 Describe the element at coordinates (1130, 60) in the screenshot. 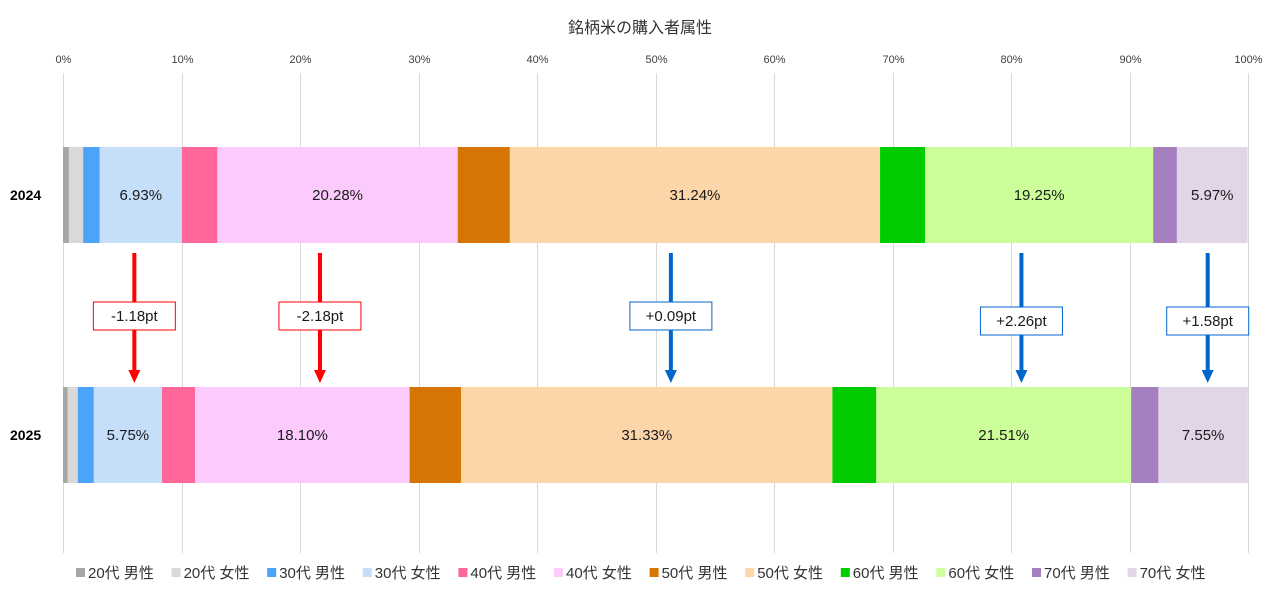

I see `x-tick-label: 90%` at that location.